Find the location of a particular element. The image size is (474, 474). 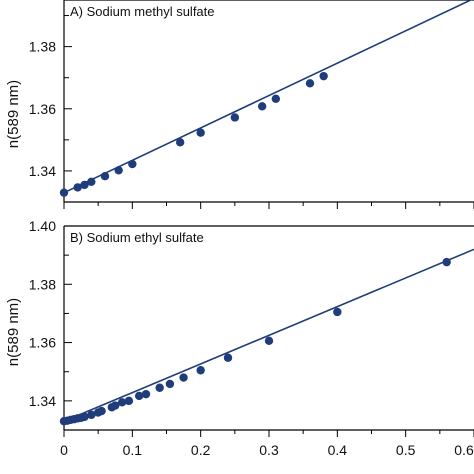

x-tick-label: 0.4 is located at coordinates (338, 450).